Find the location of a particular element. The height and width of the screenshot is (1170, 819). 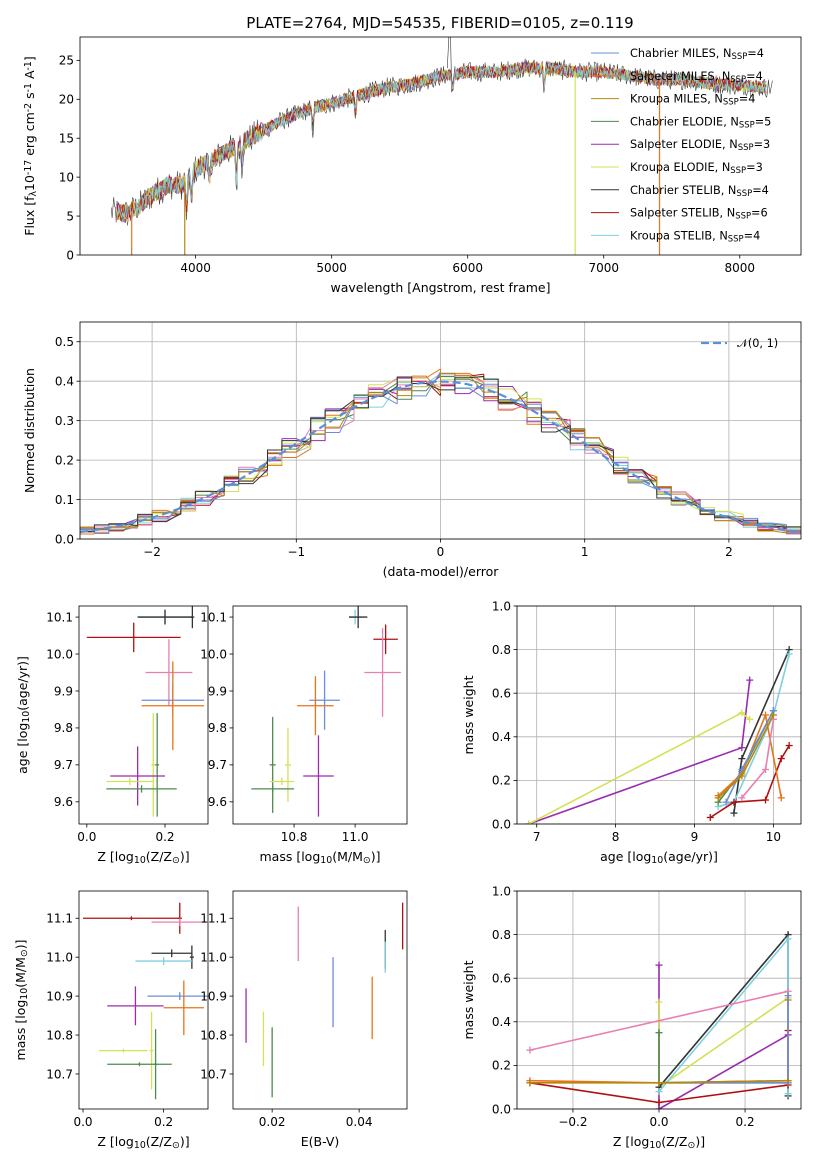

x-axis-label: wavelength [Angstrom, rest frame] is located at coordinates (440, 287).